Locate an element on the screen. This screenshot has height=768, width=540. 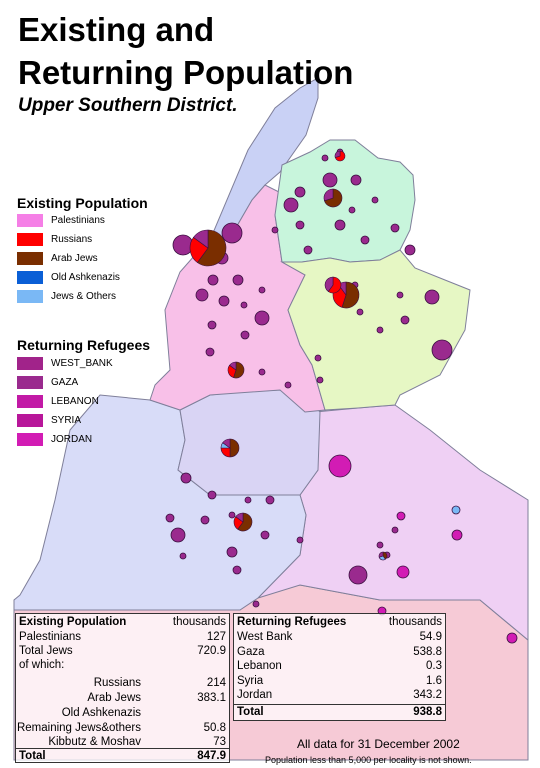
refugee-row-value: 54.9 is located at coordinates (430, 637).